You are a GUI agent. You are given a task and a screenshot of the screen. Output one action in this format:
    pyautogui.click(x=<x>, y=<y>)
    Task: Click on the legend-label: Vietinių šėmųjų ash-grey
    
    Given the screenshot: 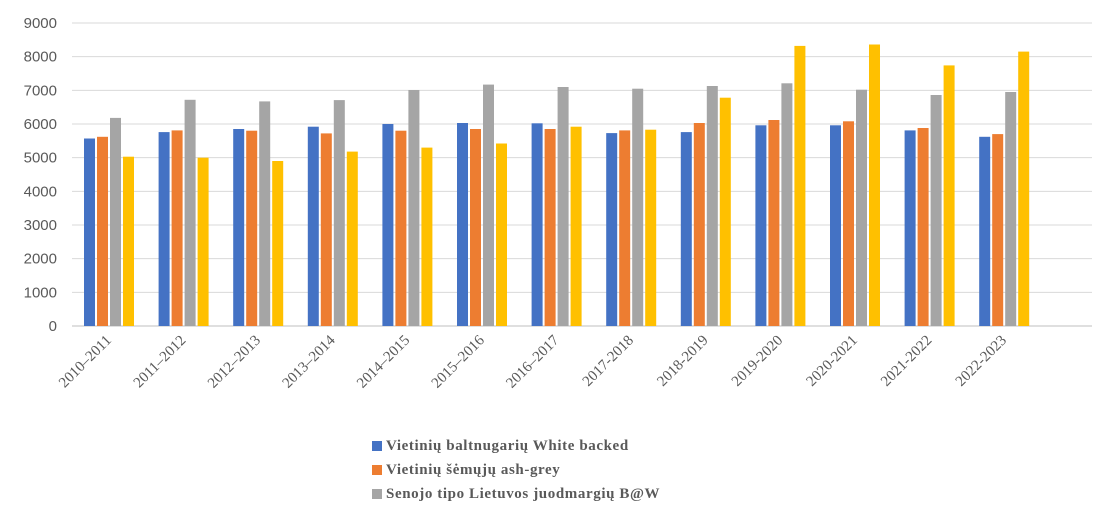 What is the action you would take?
    pyautogui.click(x=473, y=469)
    